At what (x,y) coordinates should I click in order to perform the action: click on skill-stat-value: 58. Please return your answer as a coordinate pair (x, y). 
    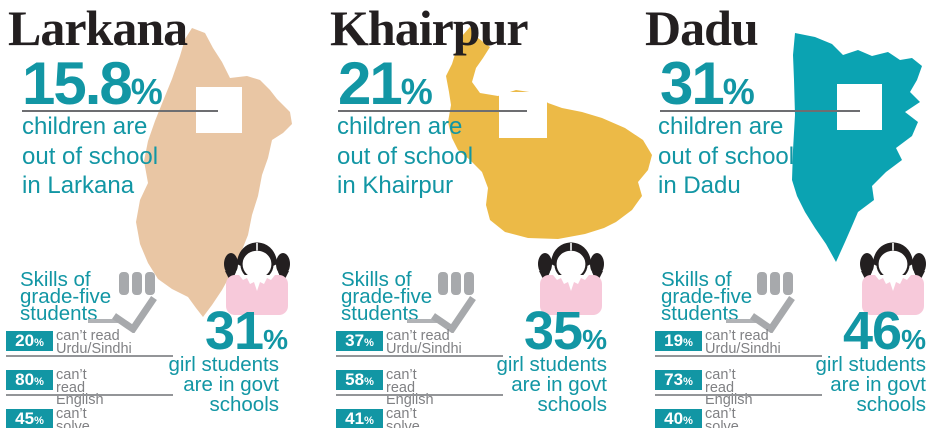
    Looking at the image, I should click on (355, 379).